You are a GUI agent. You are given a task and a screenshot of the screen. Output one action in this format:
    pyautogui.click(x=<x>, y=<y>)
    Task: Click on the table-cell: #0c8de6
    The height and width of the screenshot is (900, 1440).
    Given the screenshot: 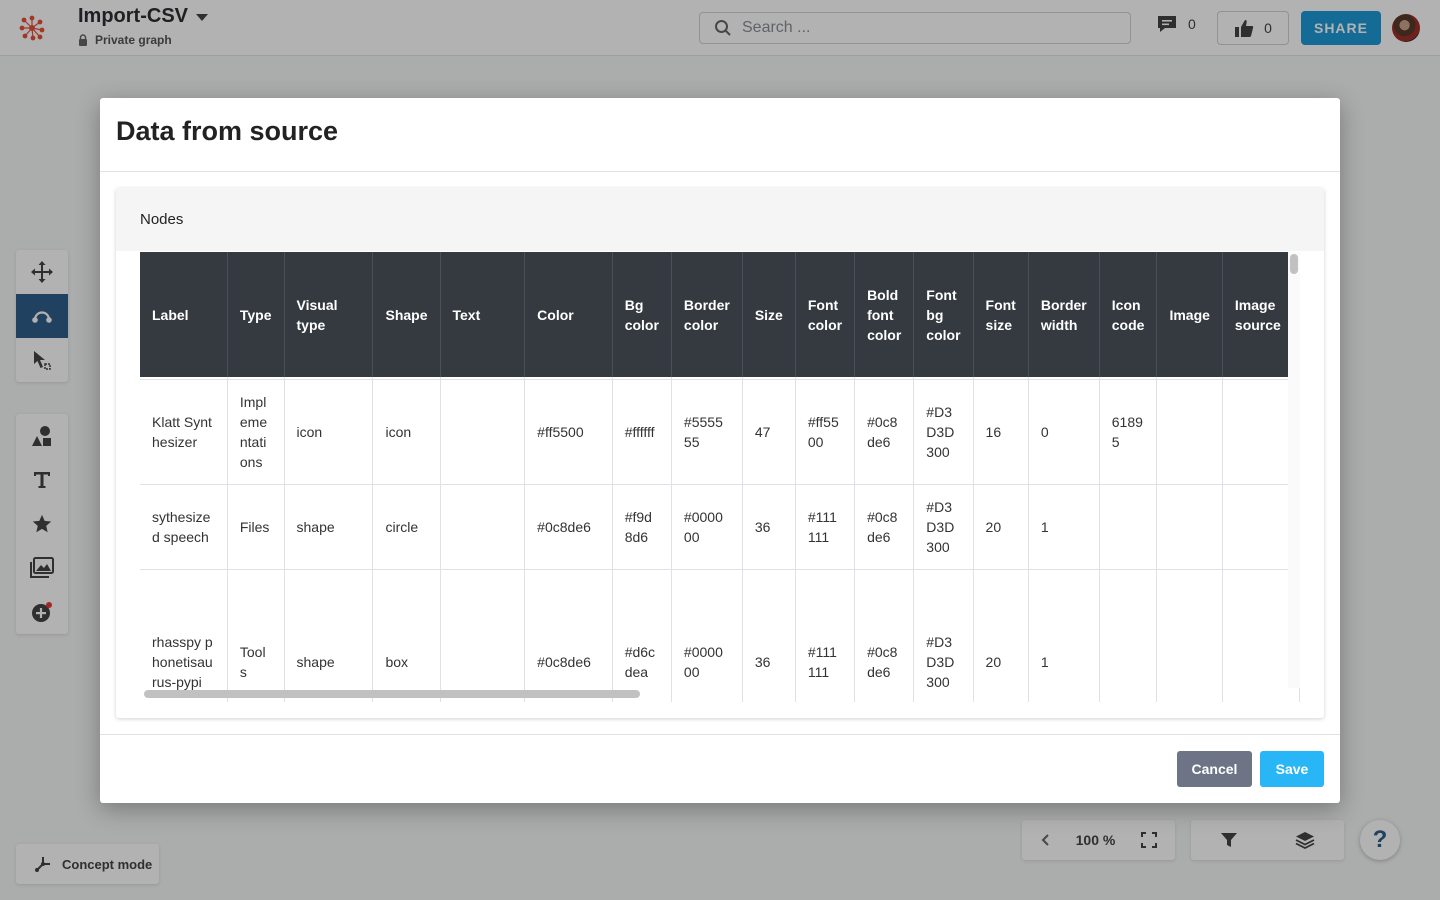 What is the action you would take?
    pyautogui.click(x=568, y=635)
    